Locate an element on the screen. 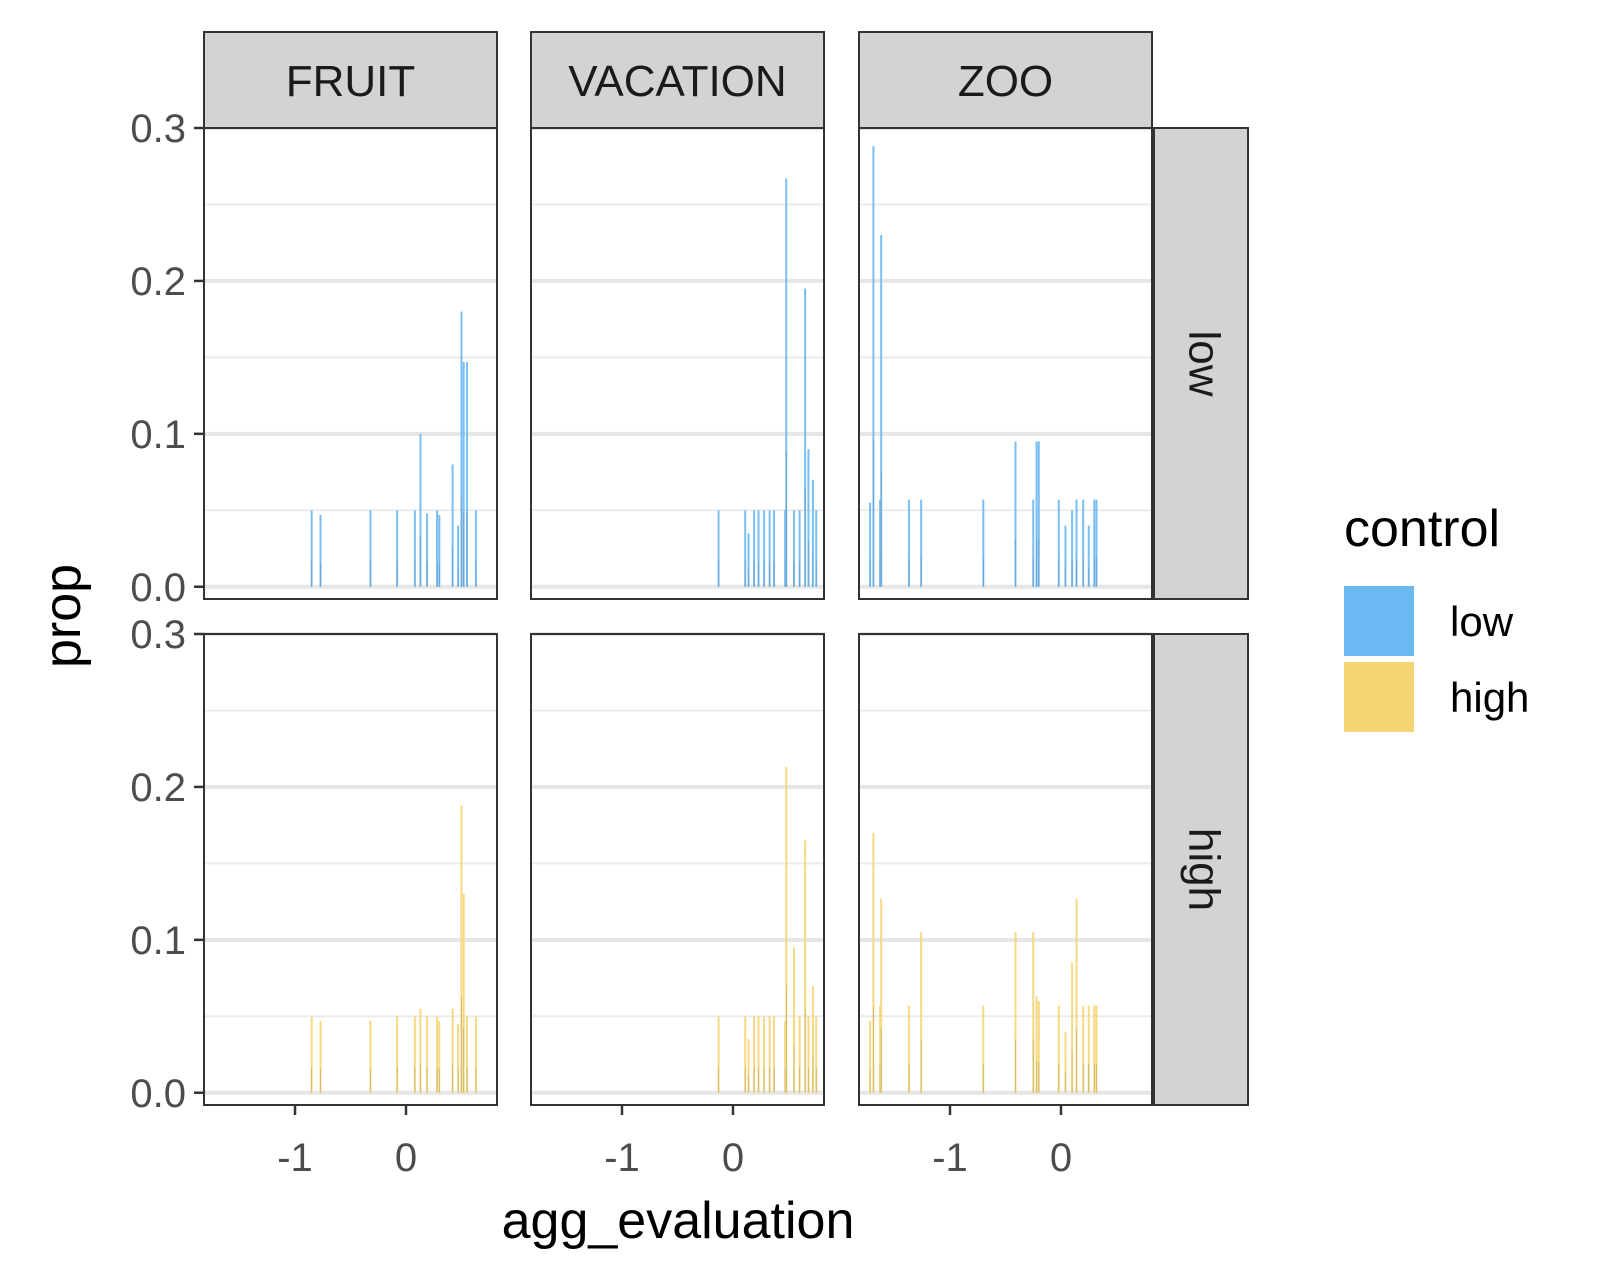 This screenshot has width=1600, height=1285. y-axis-title: prop is located at coordinates (63, 616).